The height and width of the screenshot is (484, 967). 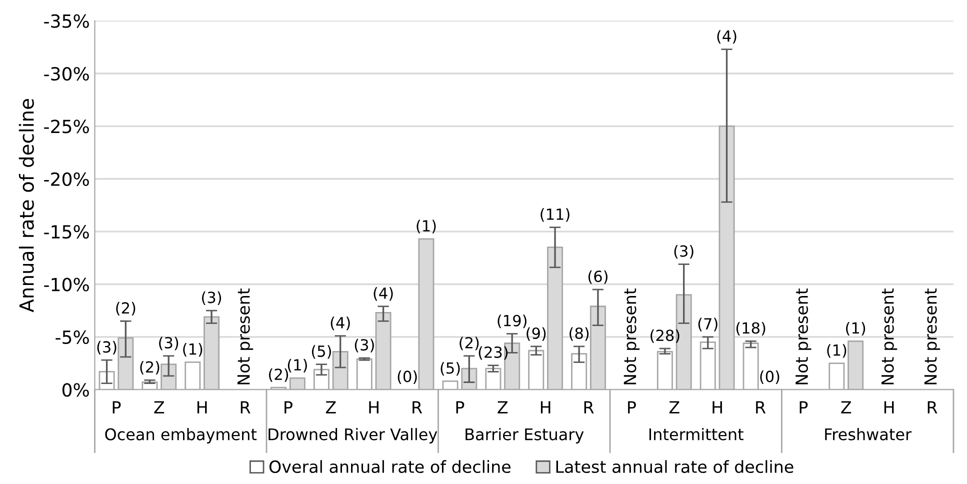 What do you see at coordinates (512, 321) in the screenshot?
I see `annotation: (19)` at bounding box center [512, 321].